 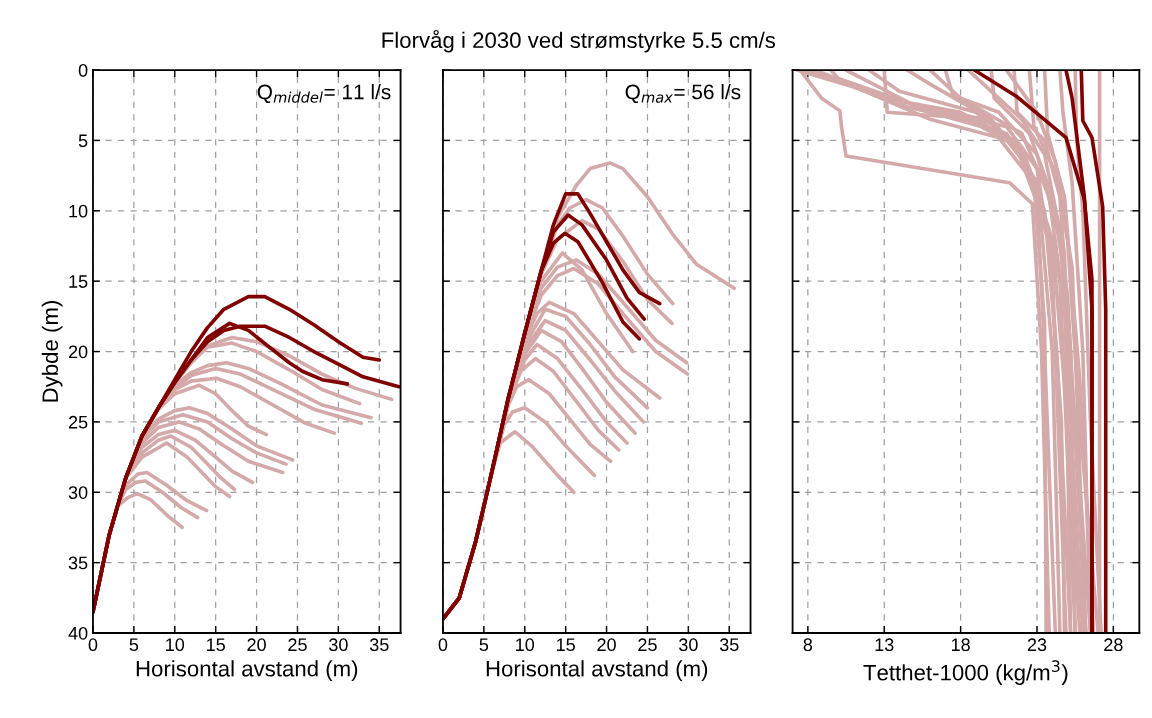 I want to click on x-tick-label: 18, so click(x=960, y=645).